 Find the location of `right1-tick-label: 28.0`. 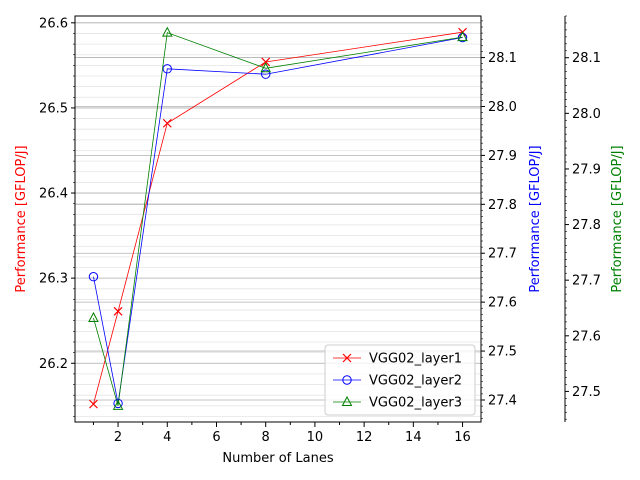

right1-tick-label: 28.0 is located at coordinates (502, 107).